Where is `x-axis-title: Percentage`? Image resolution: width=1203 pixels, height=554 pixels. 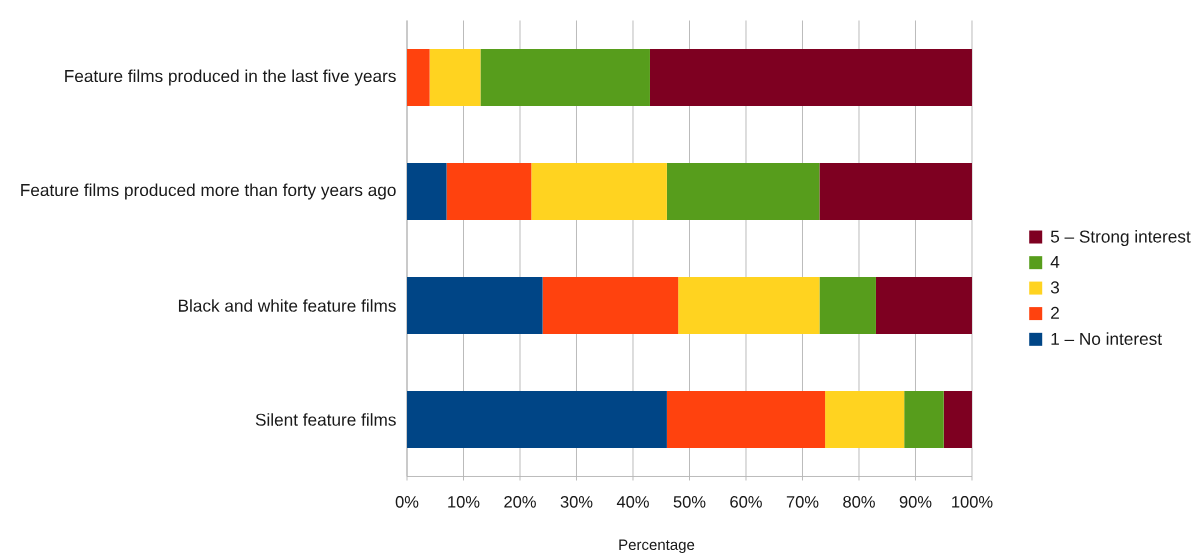
x-axis-title: Percentage is located at coordinates (657, 546).